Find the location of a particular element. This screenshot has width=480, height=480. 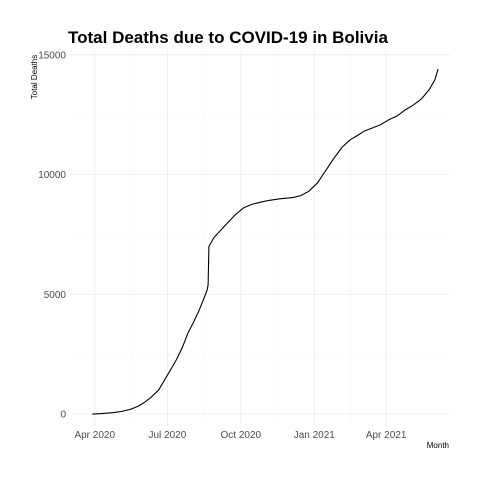

y-tick-label: 15000 is located at coordinates (52, 55).